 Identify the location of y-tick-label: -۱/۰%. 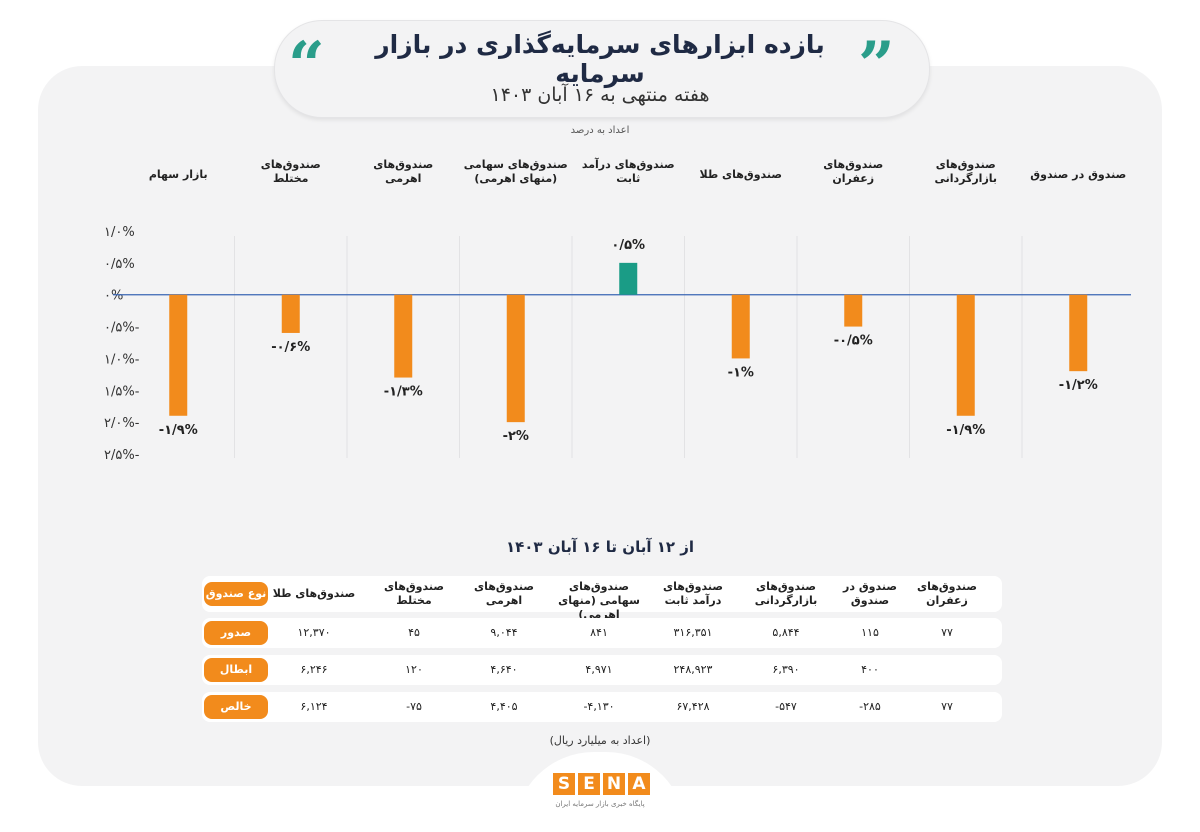
(122, 359).